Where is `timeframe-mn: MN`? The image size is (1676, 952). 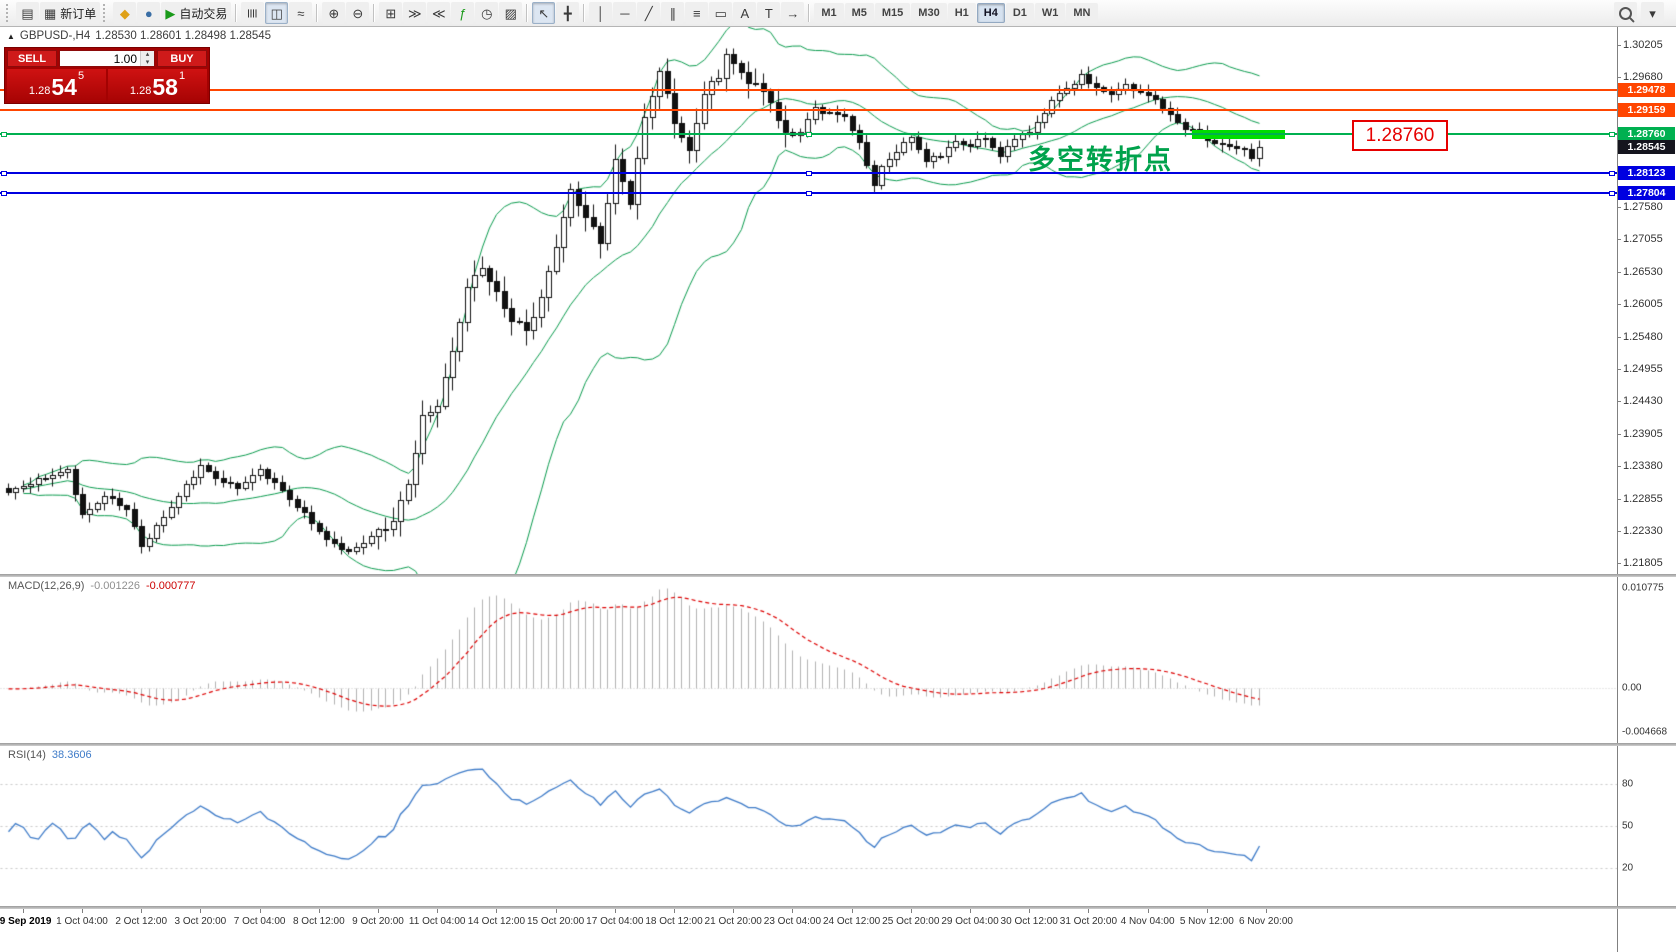 timeframe-mn: MN is located at coordinates (1082, 13).